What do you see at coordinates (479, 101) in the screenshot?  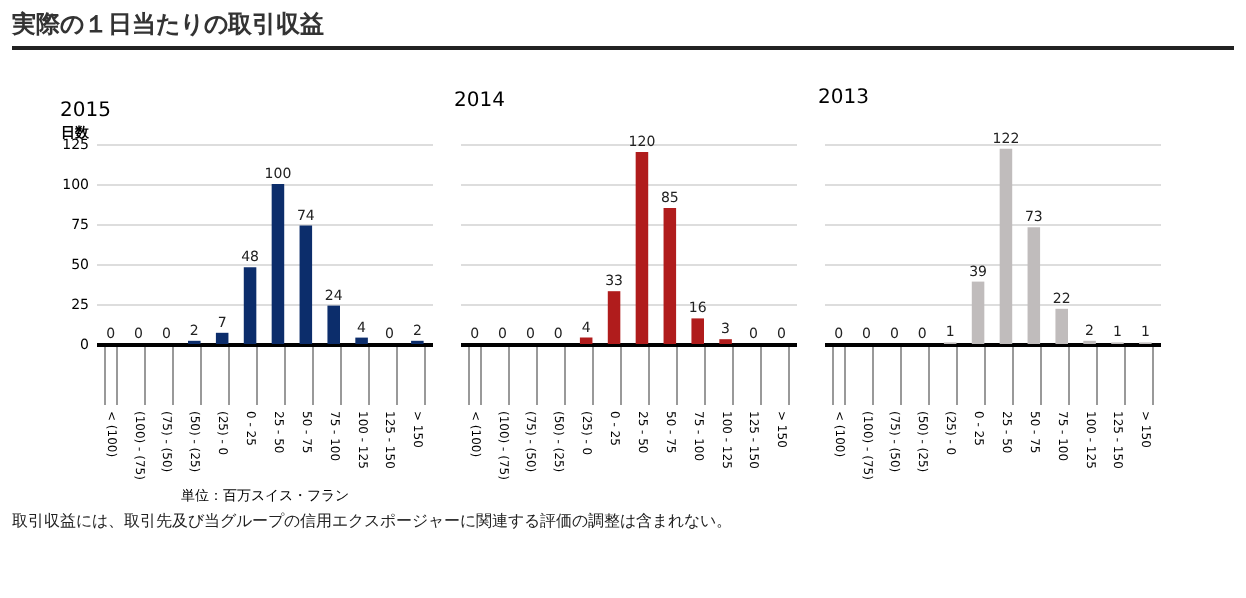 I see `chart-subtitle: 2014` at bounding box center [479, 101].